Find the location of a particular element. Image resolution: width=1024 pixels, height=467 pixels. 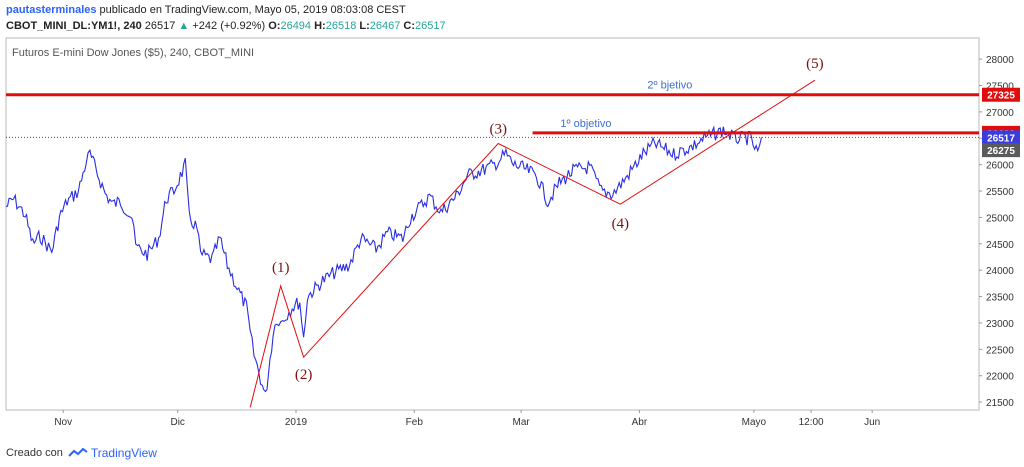

y-tick-label: 25500 is located at coordinates (1000, 192).